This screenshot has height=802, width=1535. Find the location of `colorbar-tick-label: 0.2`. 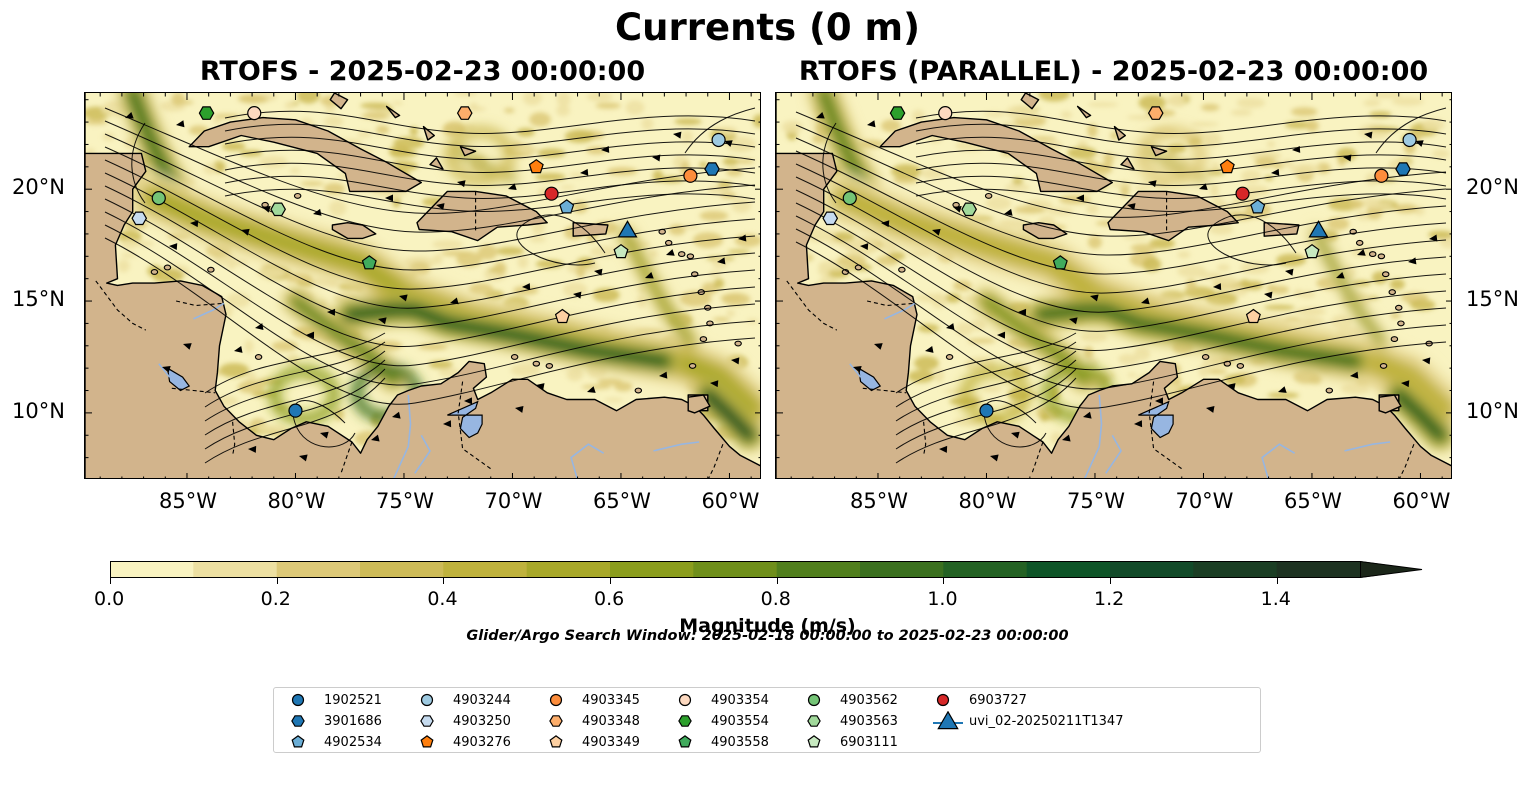

colorbar-tick-label: 0.2 is located at coordinates (275, 599).